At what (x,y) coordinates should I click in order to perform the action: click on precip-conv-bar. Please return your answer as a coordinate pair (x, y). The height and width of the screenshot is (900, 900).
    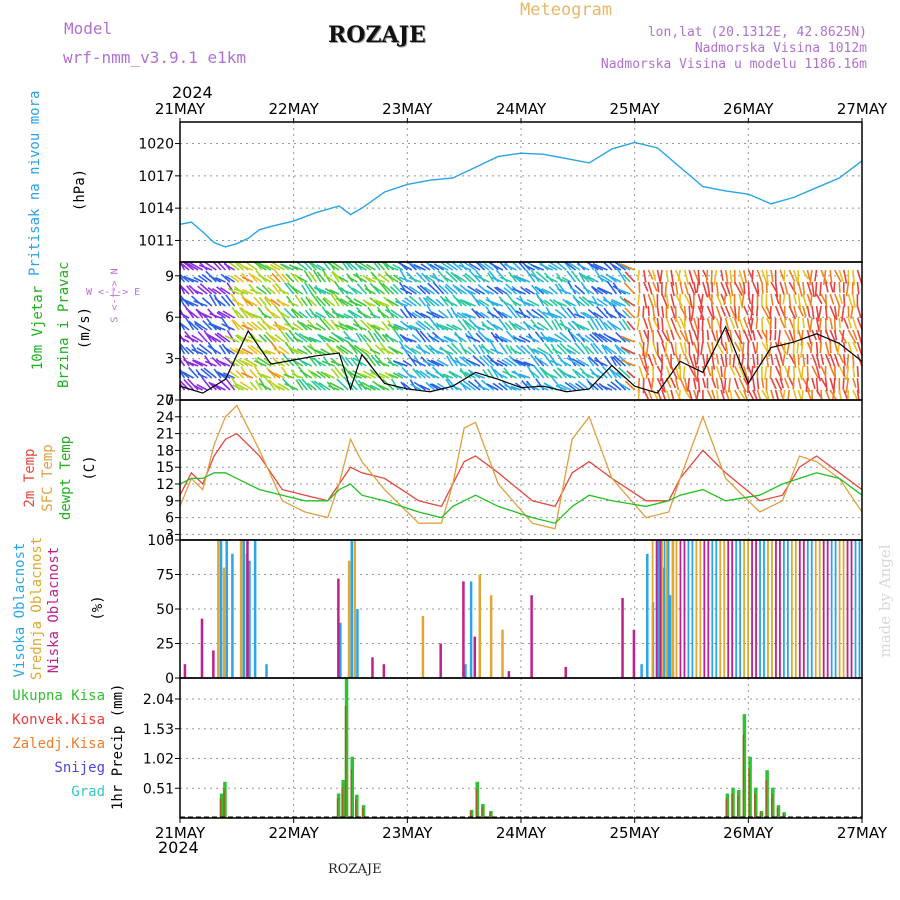
    Looking at the image, I should click on (220, 808).